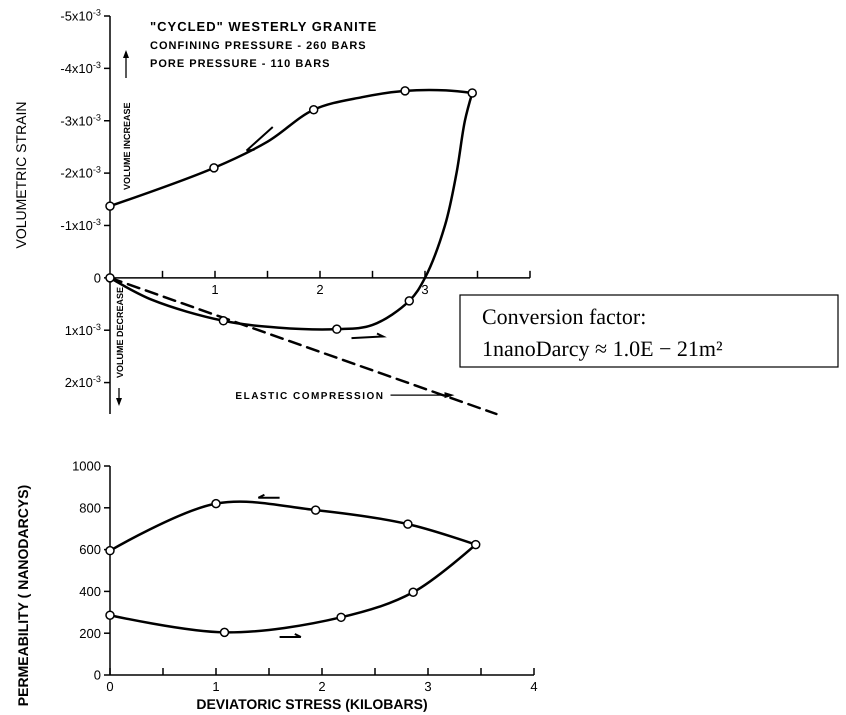 The width and height of the screenshot is (846, 715). What do you see at coordinates (80, 225) in the screenshot?
I see `y-tick-label: -1x10$^{-3}$` at bounding box center [80, 225].